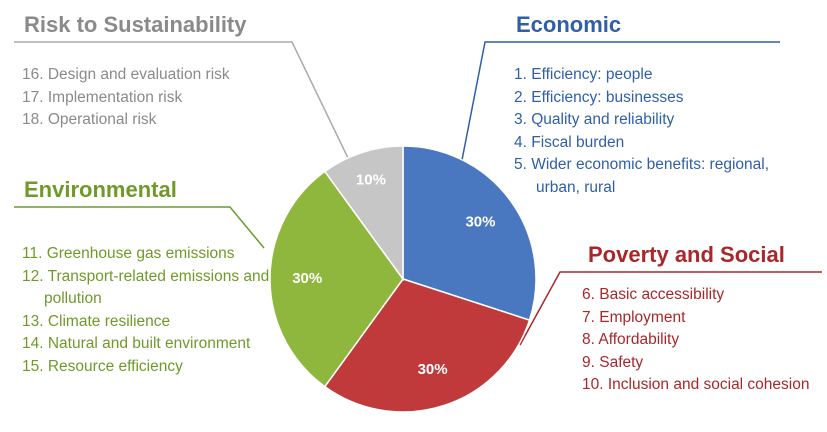  Describe the element at coordinates (102, 366) in the screenshot. I see `list-item: 15. Resource efficiency` at that location.